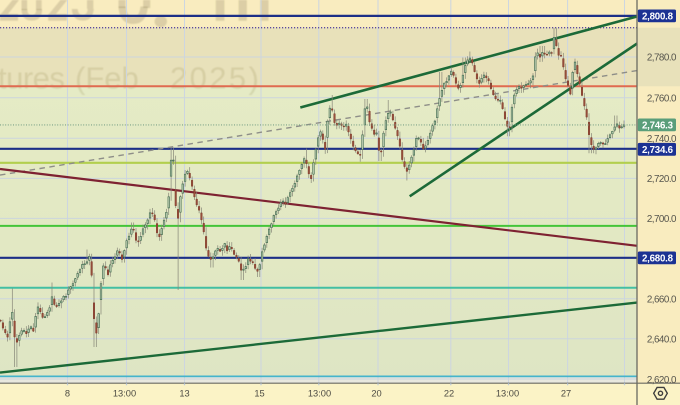 This screenshot has width=680, height=405. What do you see at coordinates (376, 393) in the screenshot?
I see `svg-text: 20` at bounding box center [376, 393].